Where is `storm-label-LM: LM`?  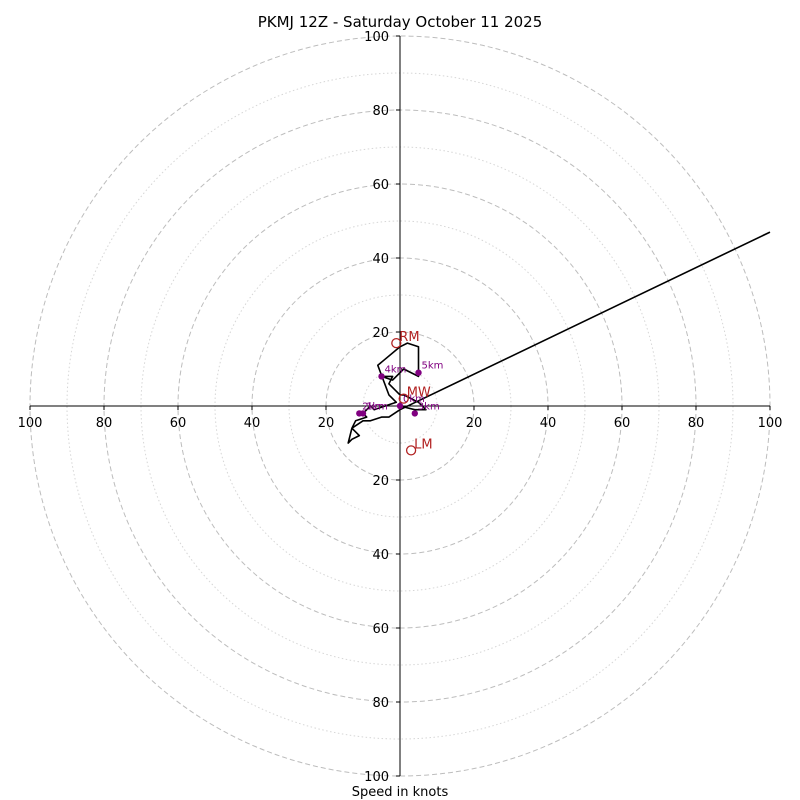 storm-label-LM: LM is located at coordinates (423, 444).